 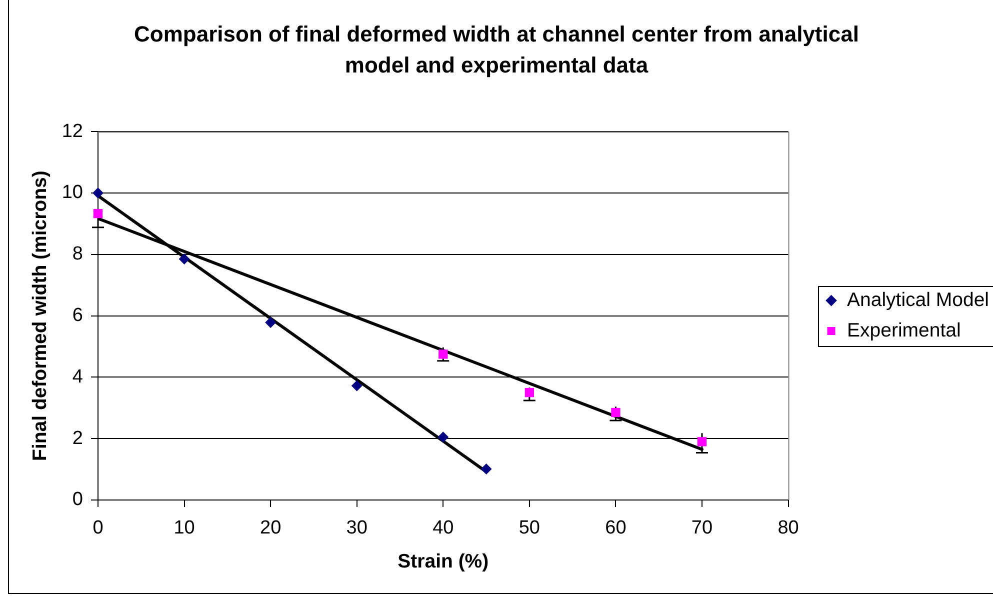 I want to click on x-axis-title: Strain (%), so click(x=443, y=561).